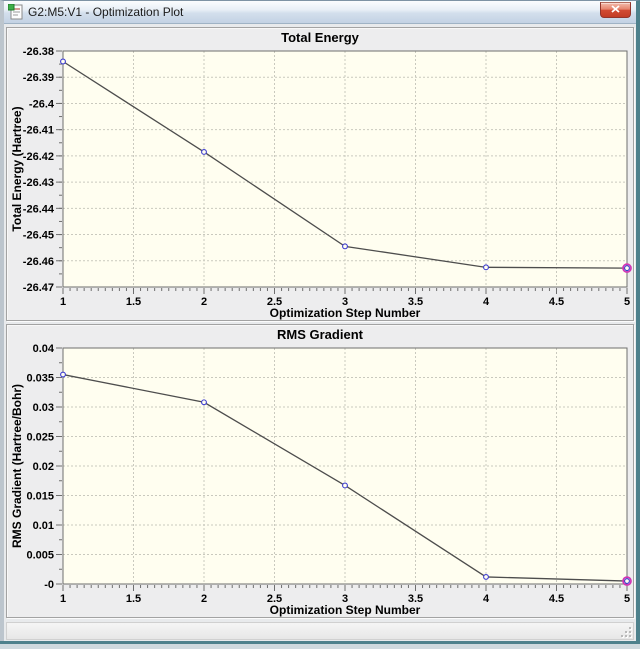  I want to click on app-icon, so click(15, 11).